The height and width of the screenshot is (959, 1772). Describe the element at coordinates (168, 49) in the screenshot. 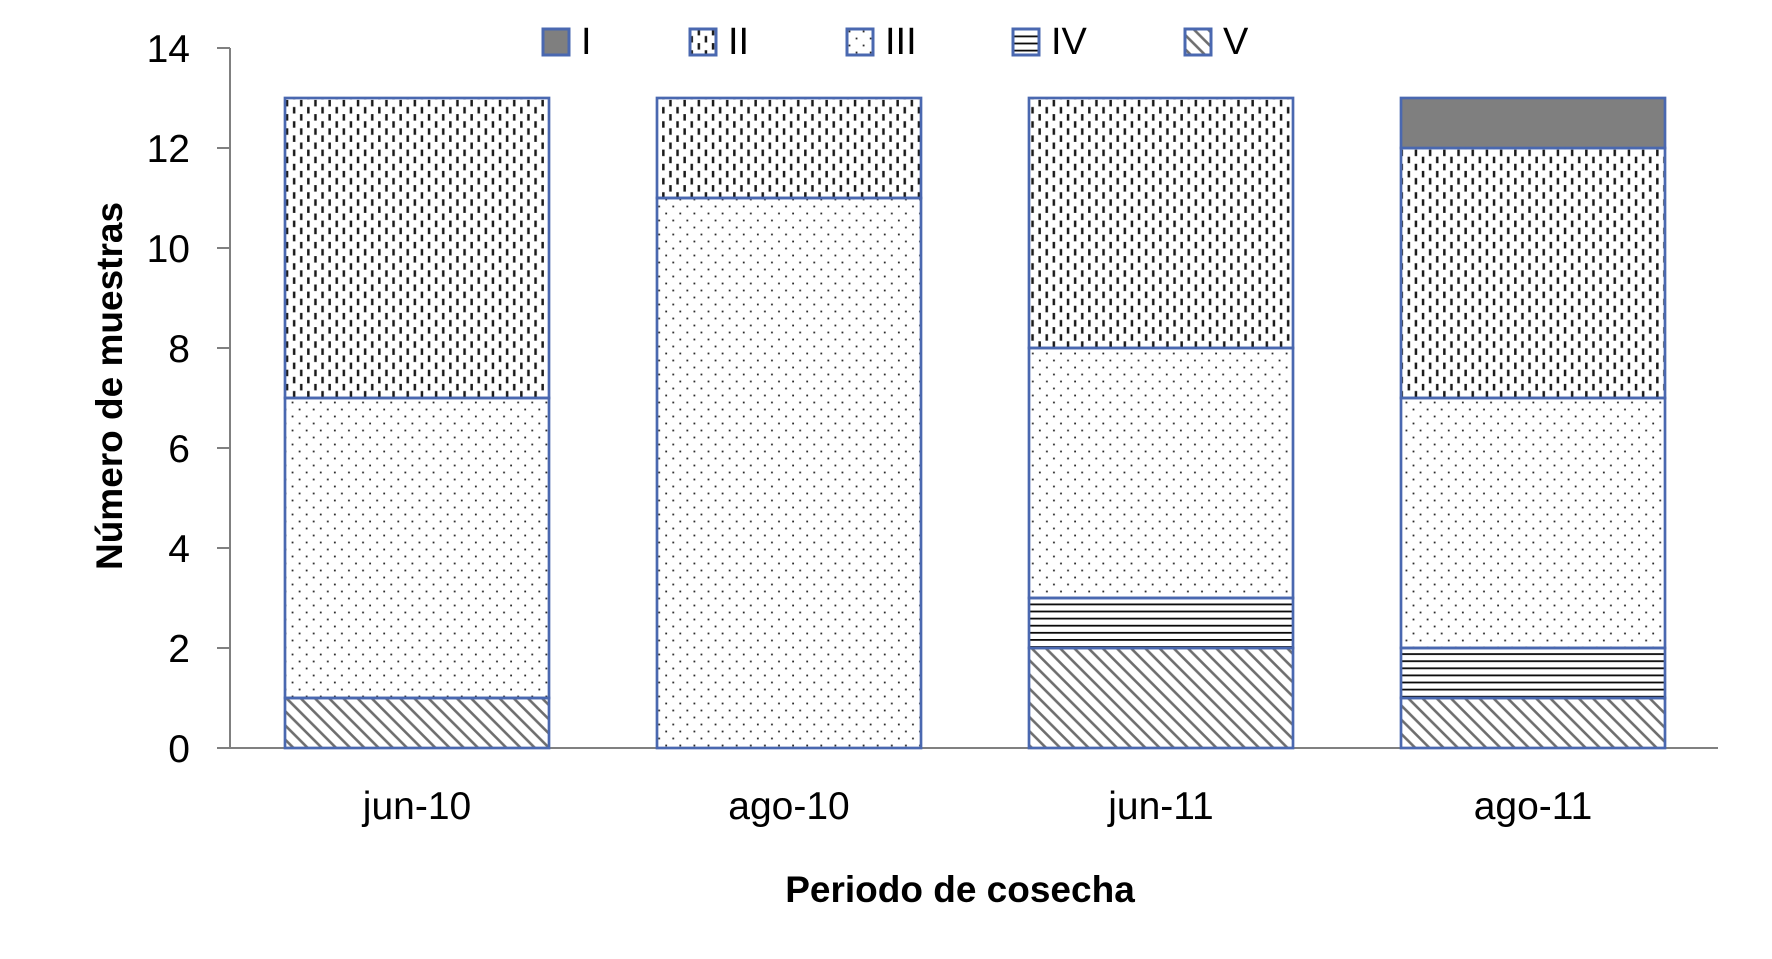

I see `svg-text: 14` at that location.